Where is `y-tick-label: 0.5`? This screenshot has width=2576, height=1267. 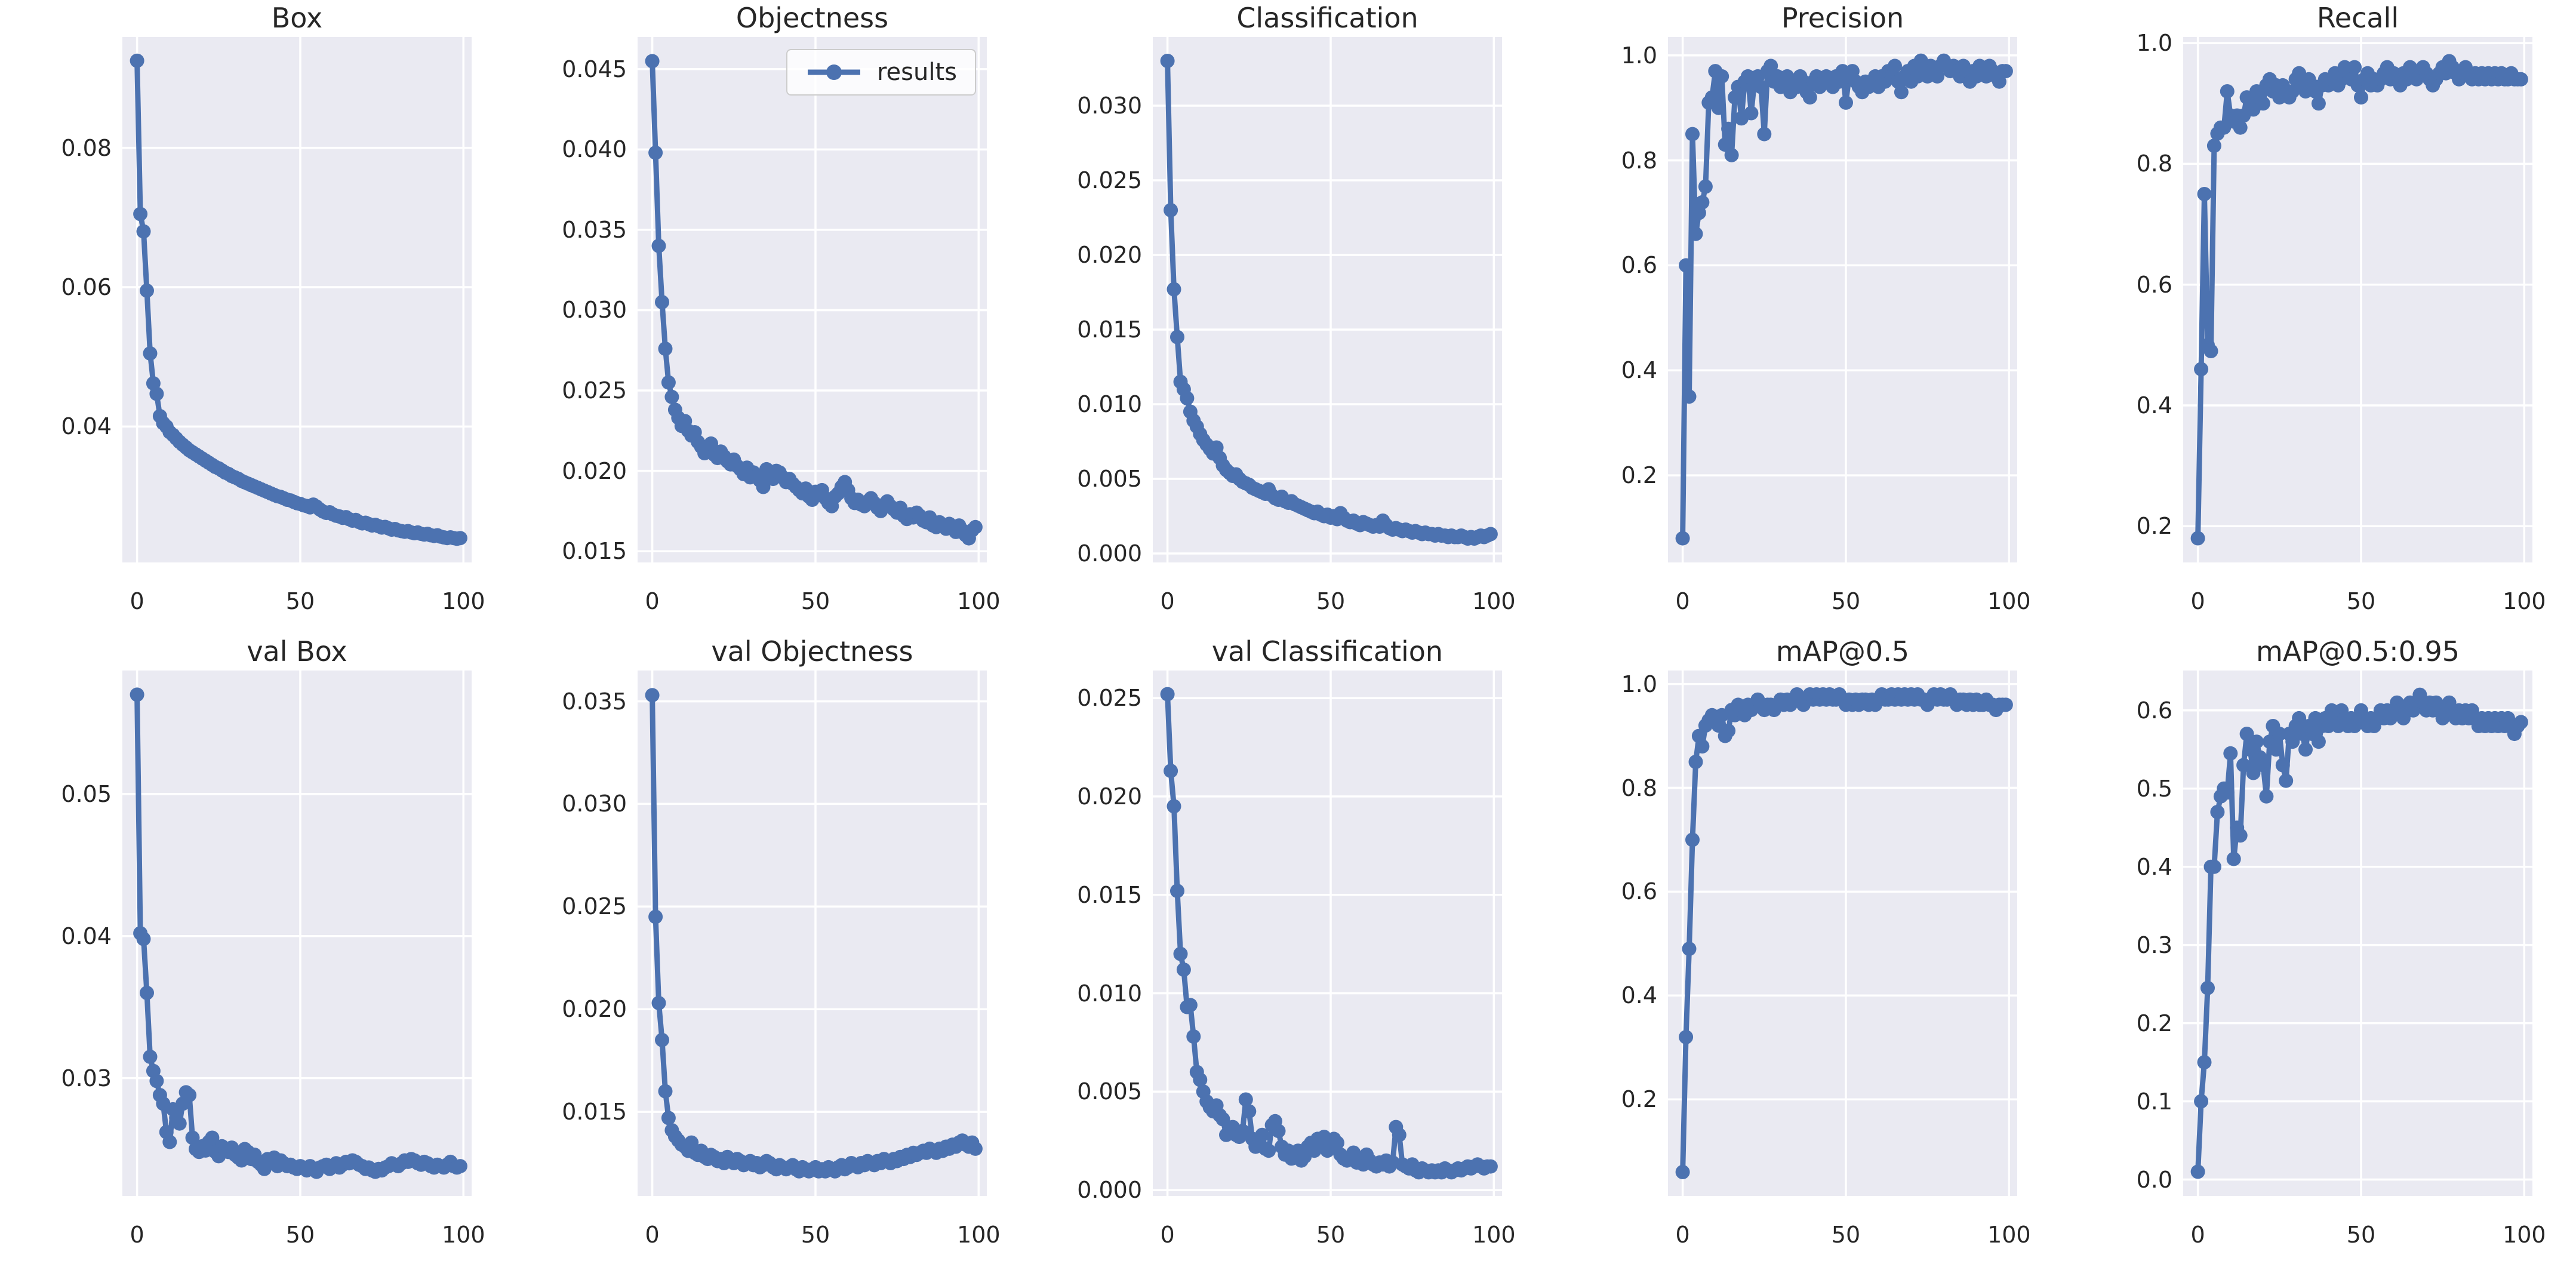 y-tick-label: 0.5 is located at coordinates (2154, 788).